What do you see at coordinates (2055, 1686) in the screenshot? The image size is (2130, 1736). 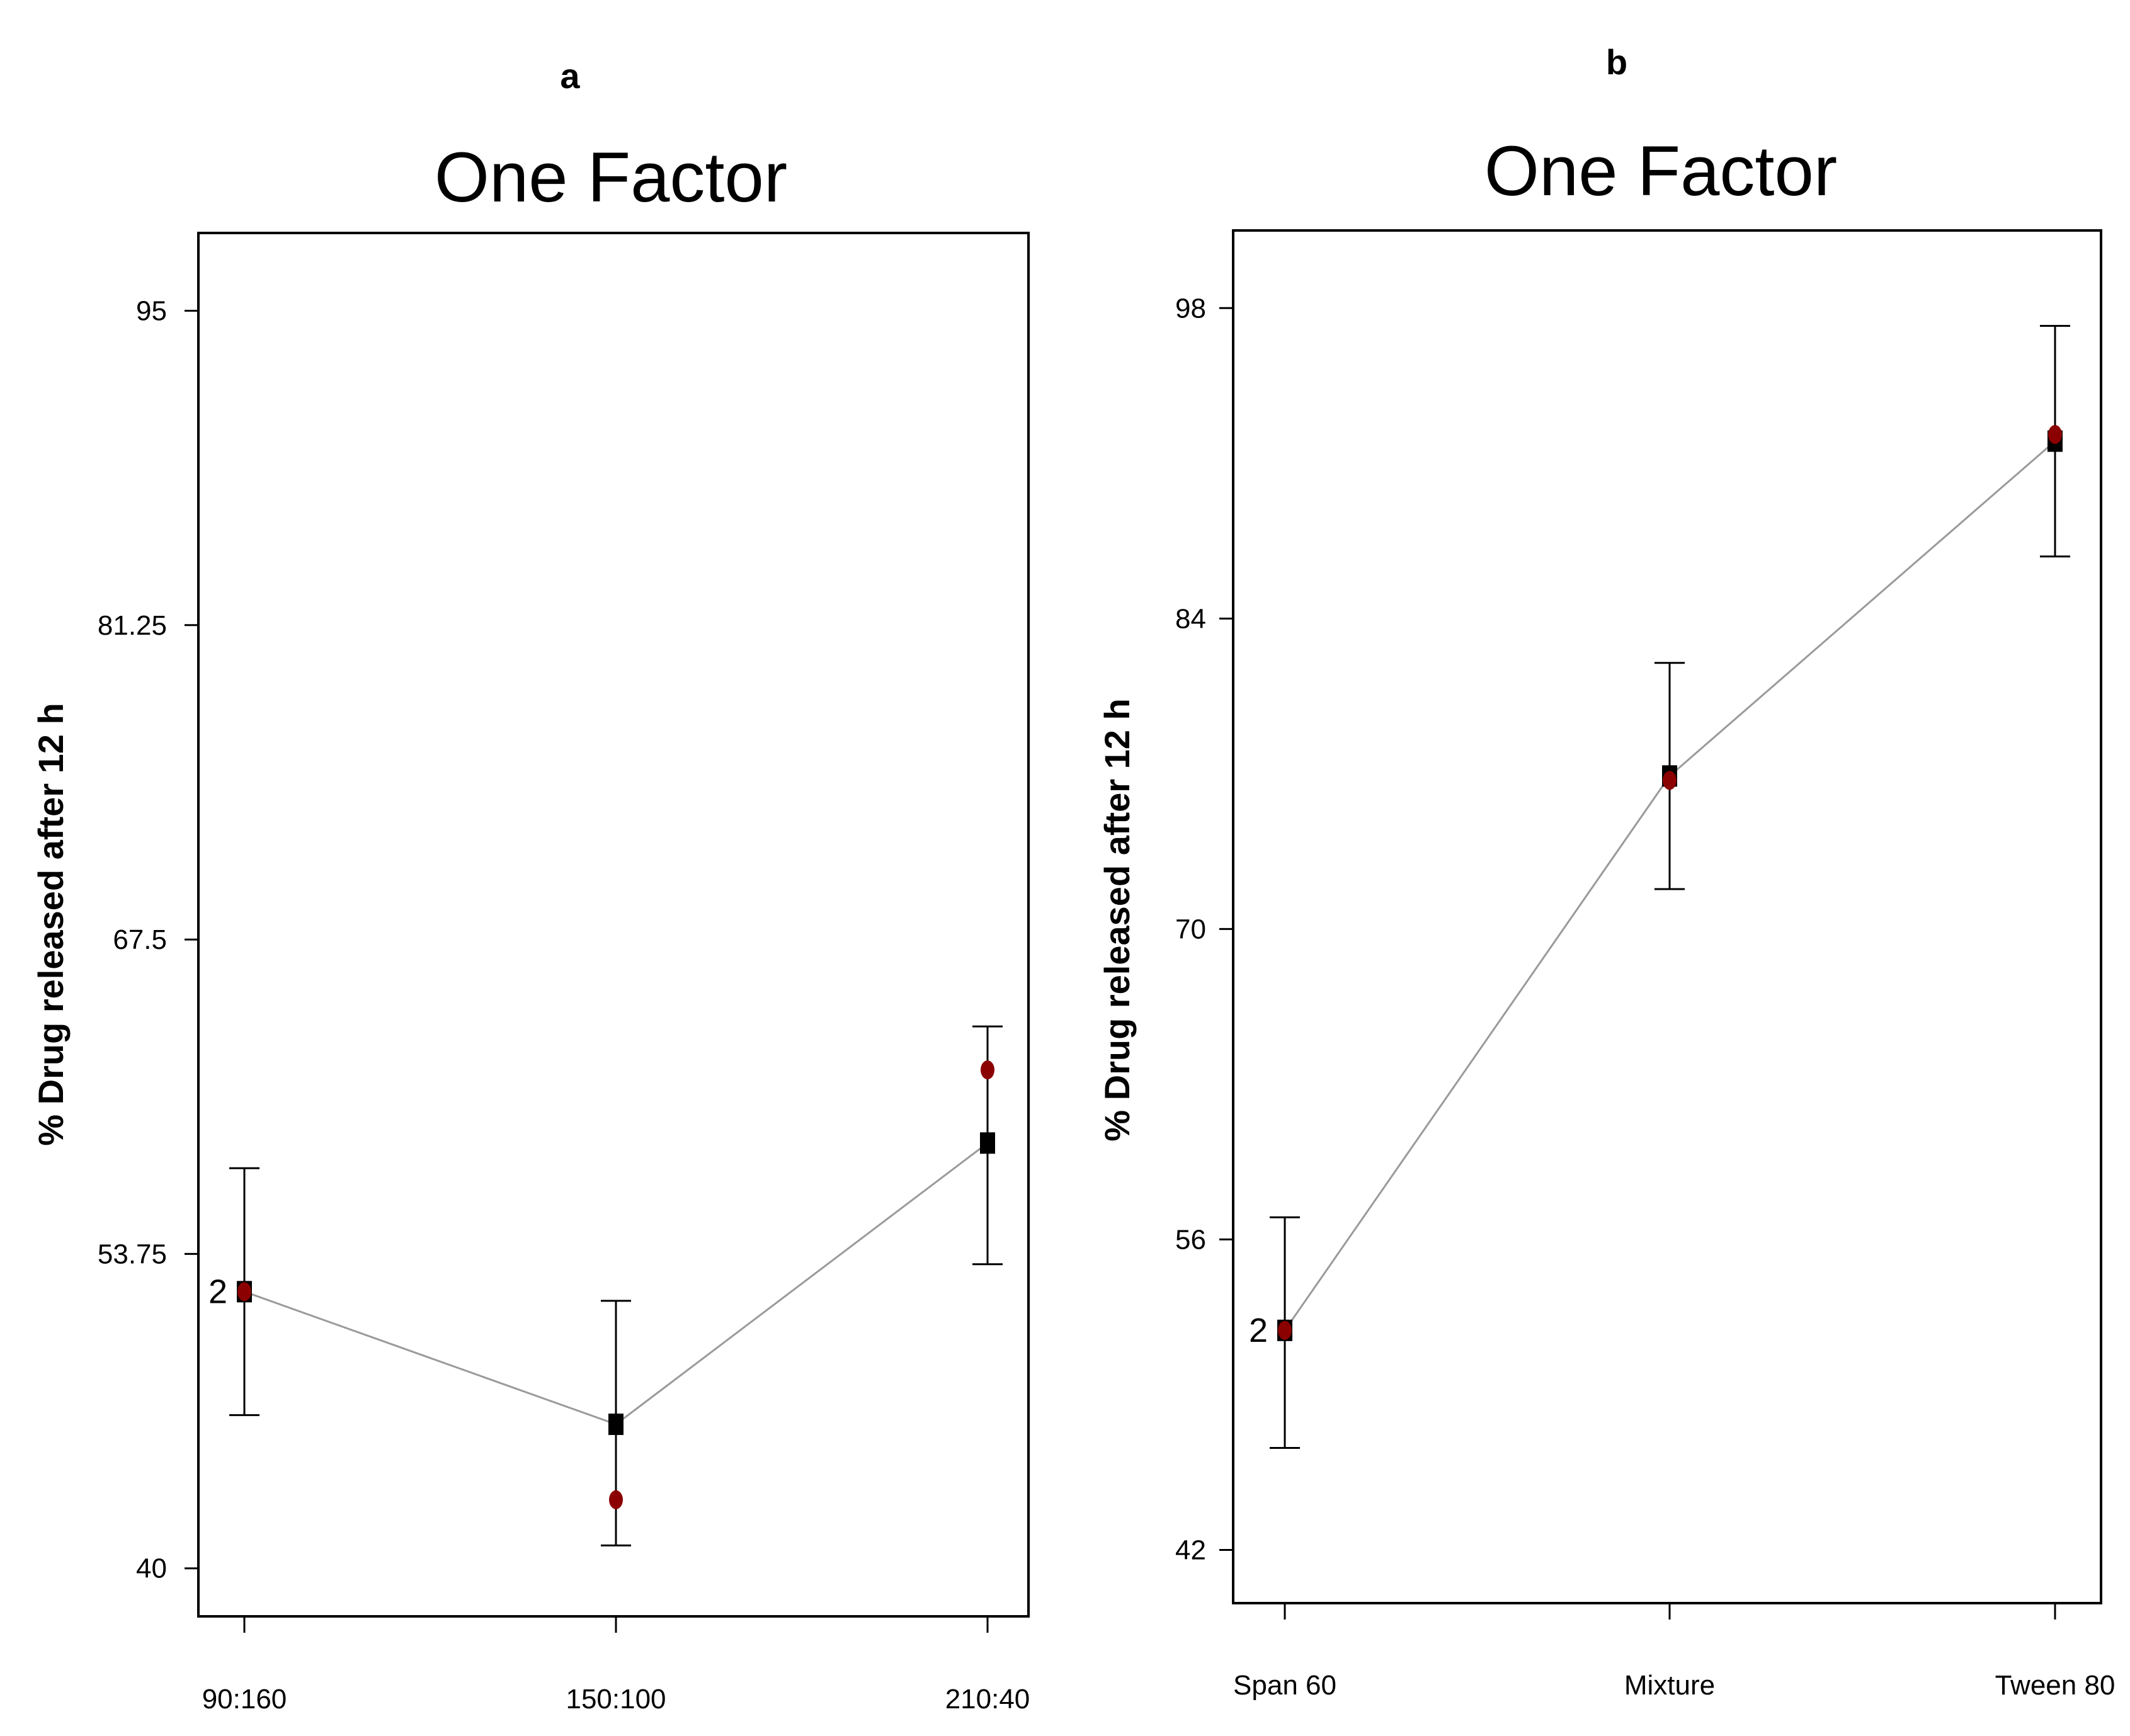 I see `x-tick-label-b-2: Tween 80` at bounding box center [2055, 1686].